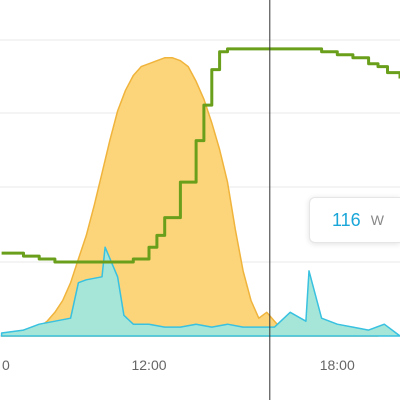  What do you see at coordinates (148, 365) in the screenshot?
I see `x-tick-label: 12:00` at bounding box center [148, 365].